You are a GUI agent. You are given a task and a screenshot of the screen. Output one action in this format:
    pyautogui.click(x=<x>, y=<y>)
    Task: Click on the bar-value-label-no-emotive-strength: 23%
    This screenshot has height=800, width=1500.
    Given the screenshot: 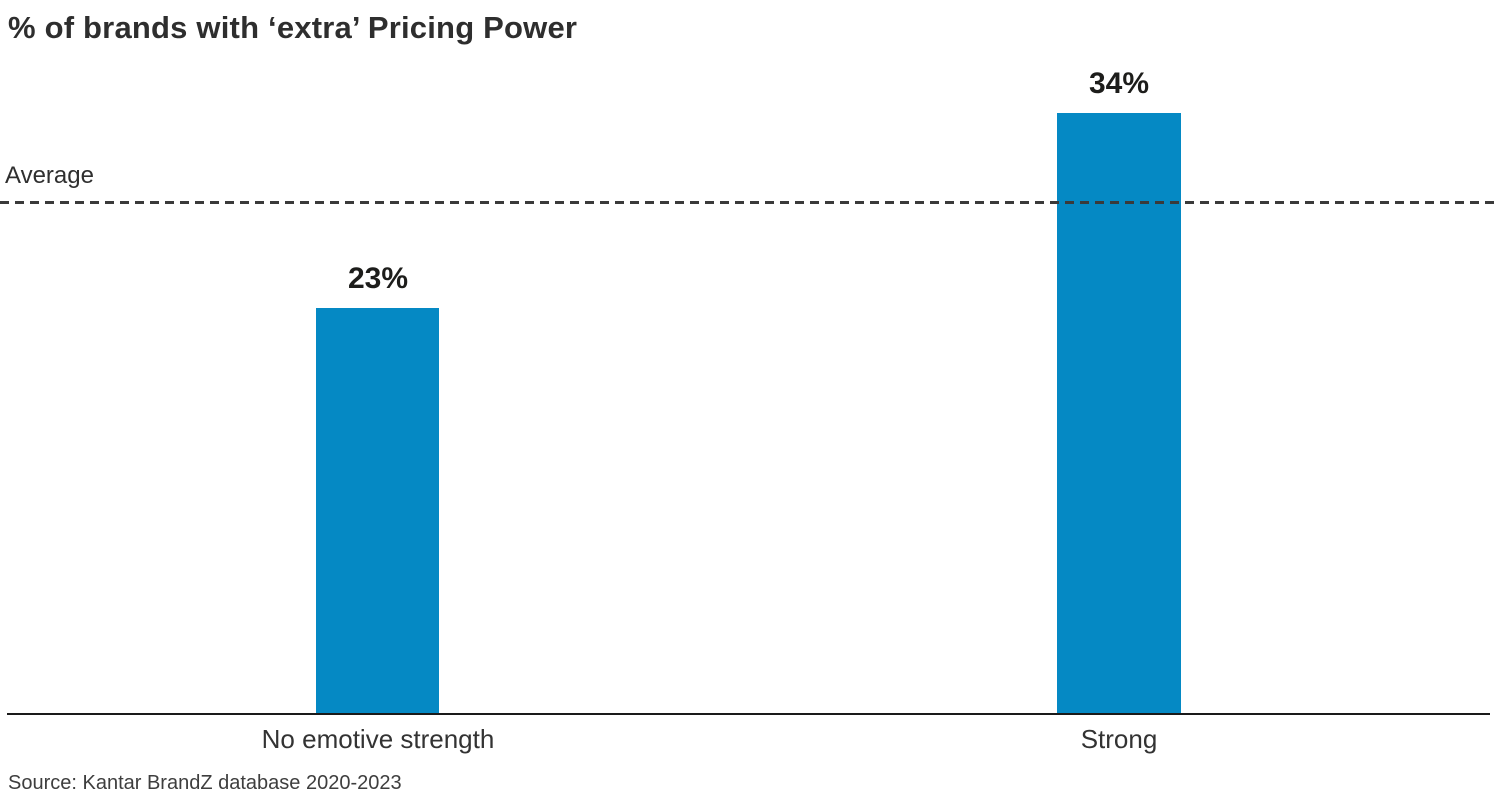 What is the action you would take?
    pyautogui.click(x=378, y=278)
    